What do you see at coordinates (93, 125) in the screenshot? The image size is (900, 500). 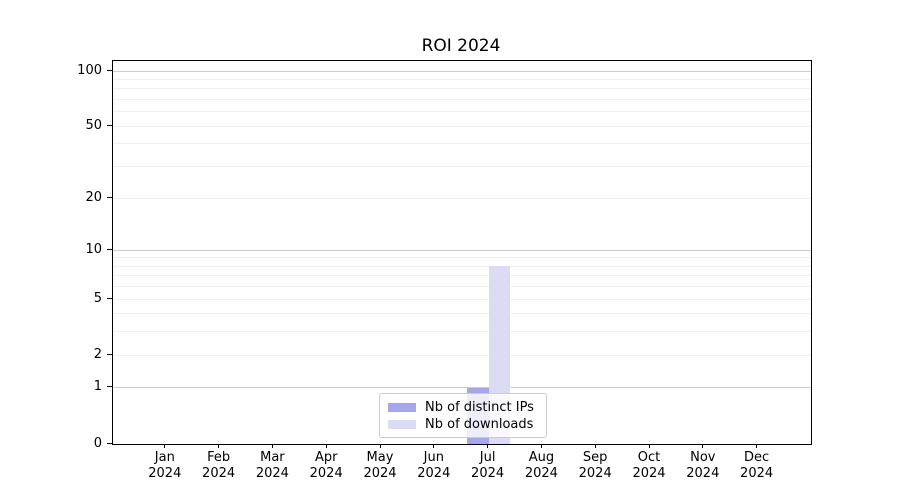 I see `y-tick-label: 50` at bounding box center [93, 125].